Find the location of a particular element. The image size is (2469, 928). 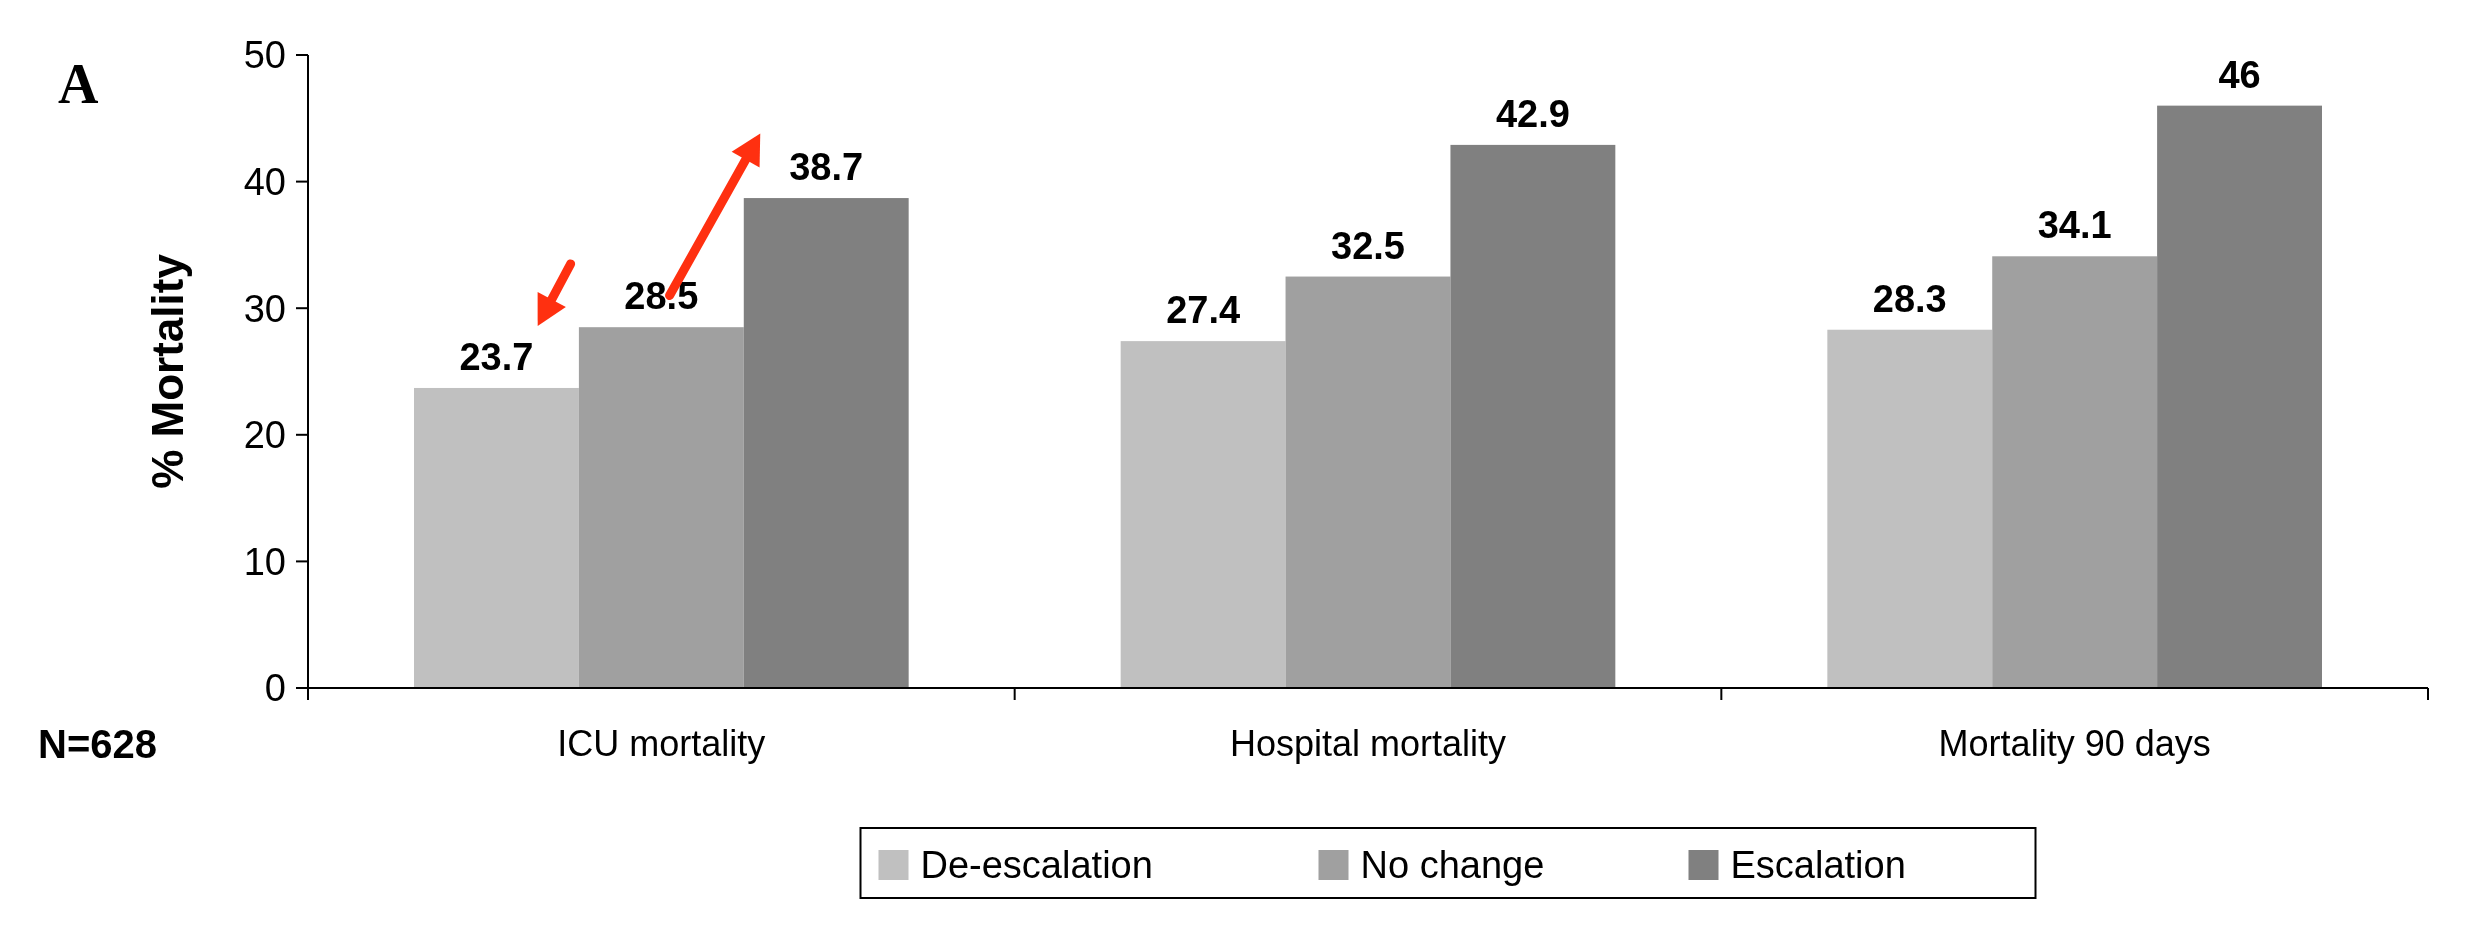

data-label: 42.9 is located at coordinates (1532, 113).